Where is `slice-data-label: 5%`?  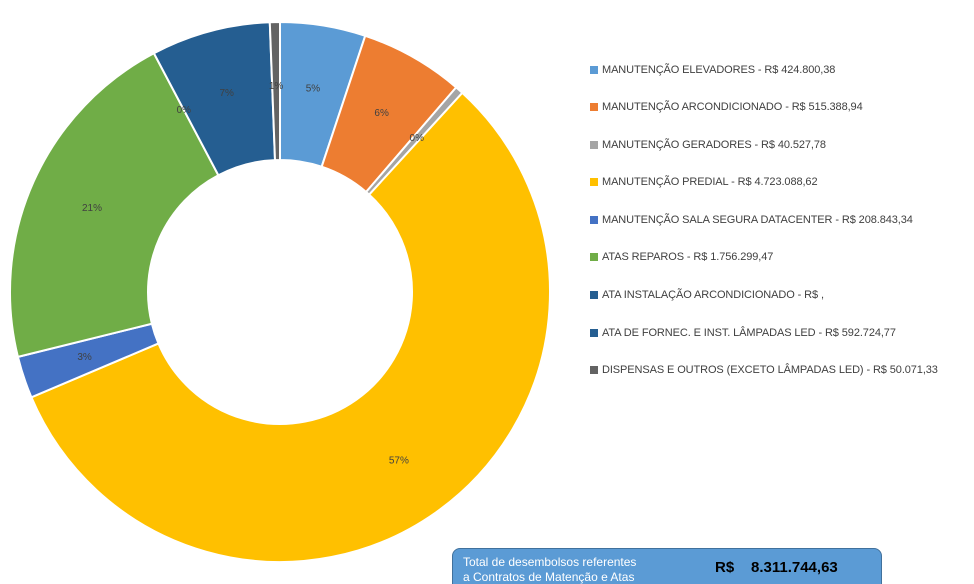
slice-data-label: 5% is located at coordinates (313, 89).